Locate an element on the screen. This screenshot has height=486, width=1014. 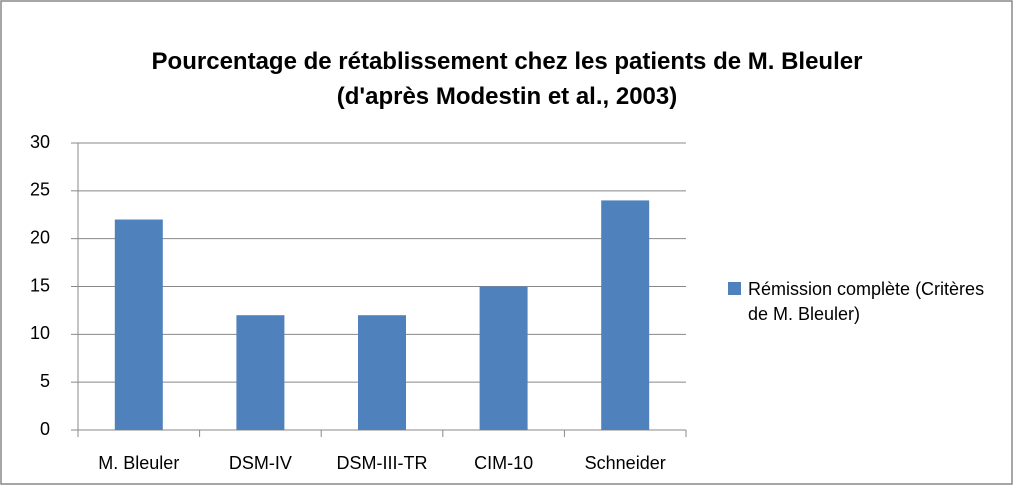
y-tick-label: 20 is located at coordinates (40, 237).